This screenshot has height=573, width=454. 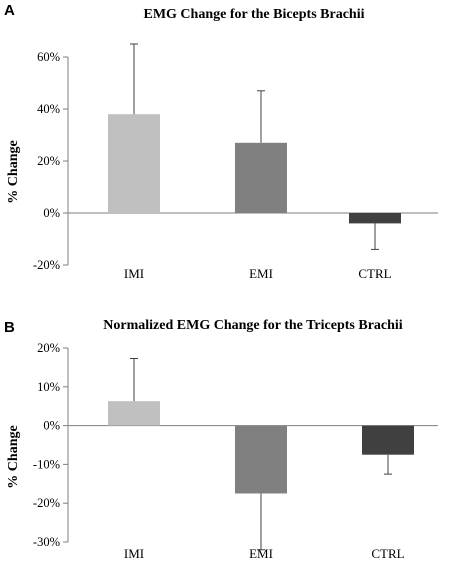 I want to click on panel-letter: A, so click(x=9, y=10).